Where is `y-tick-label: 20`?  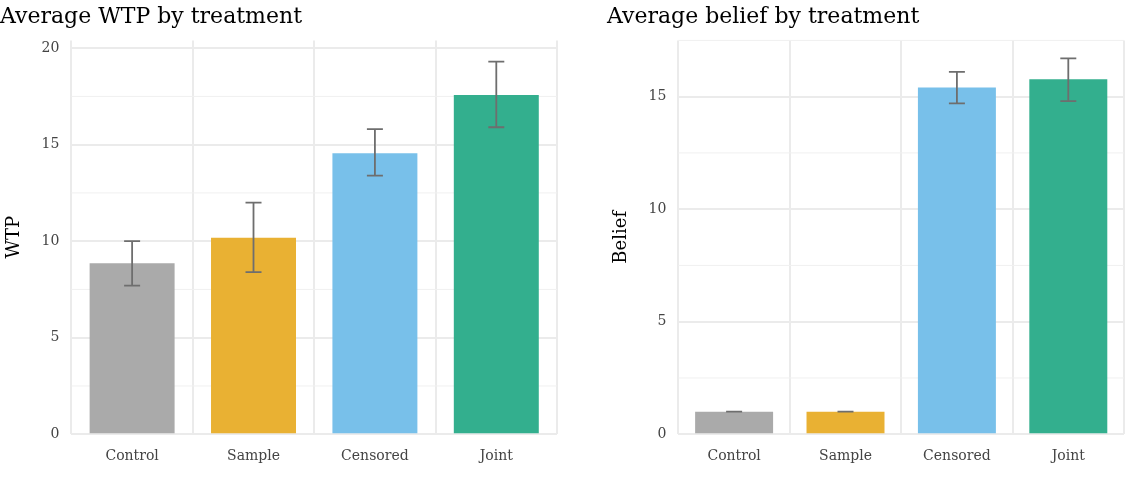
y-tick-label: 20 is located at coordinates (50, 46).